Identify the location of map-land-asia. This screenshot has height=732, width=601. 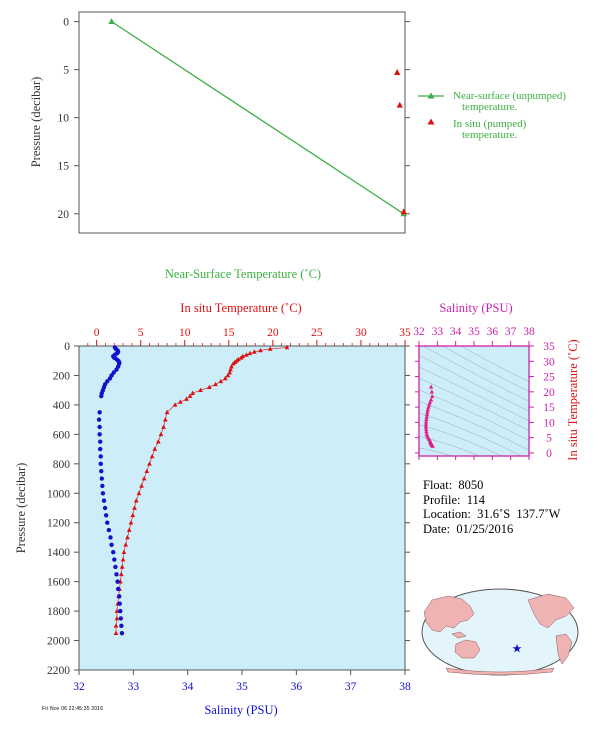
(449, 614).